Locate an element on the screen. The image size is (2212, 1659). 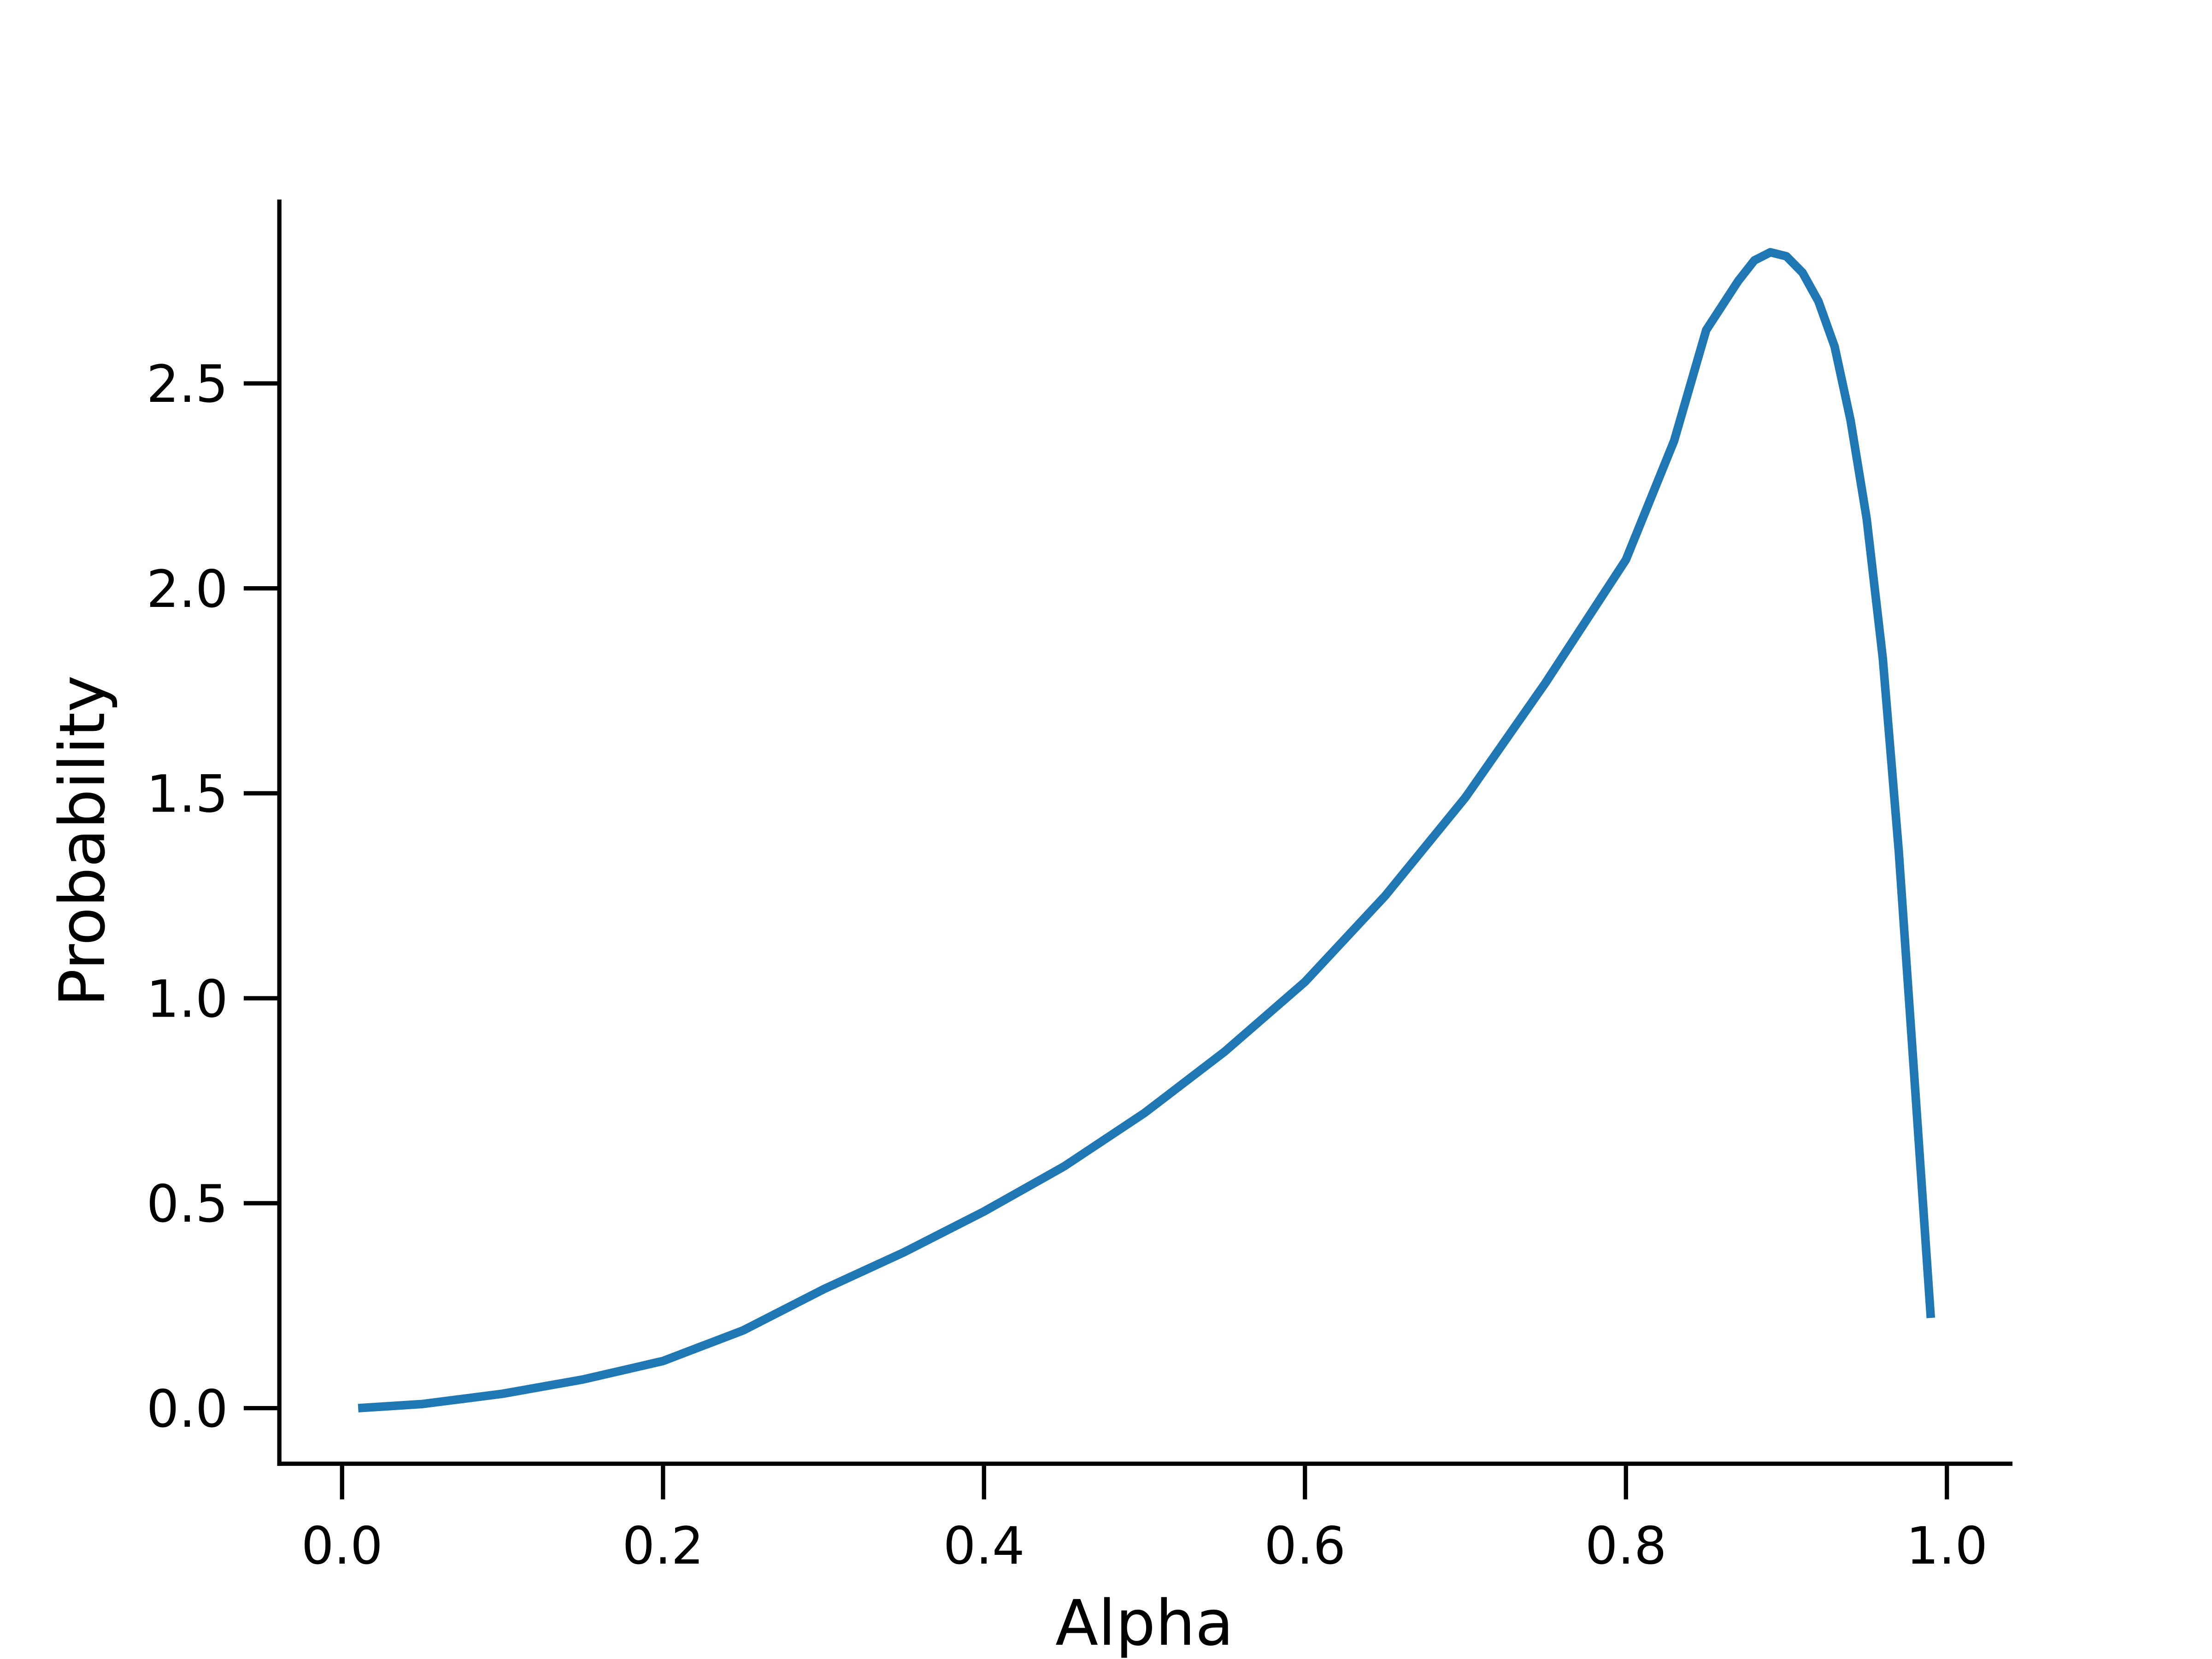
y-tick-label: 2.0 is located at coordinates (187, 589).